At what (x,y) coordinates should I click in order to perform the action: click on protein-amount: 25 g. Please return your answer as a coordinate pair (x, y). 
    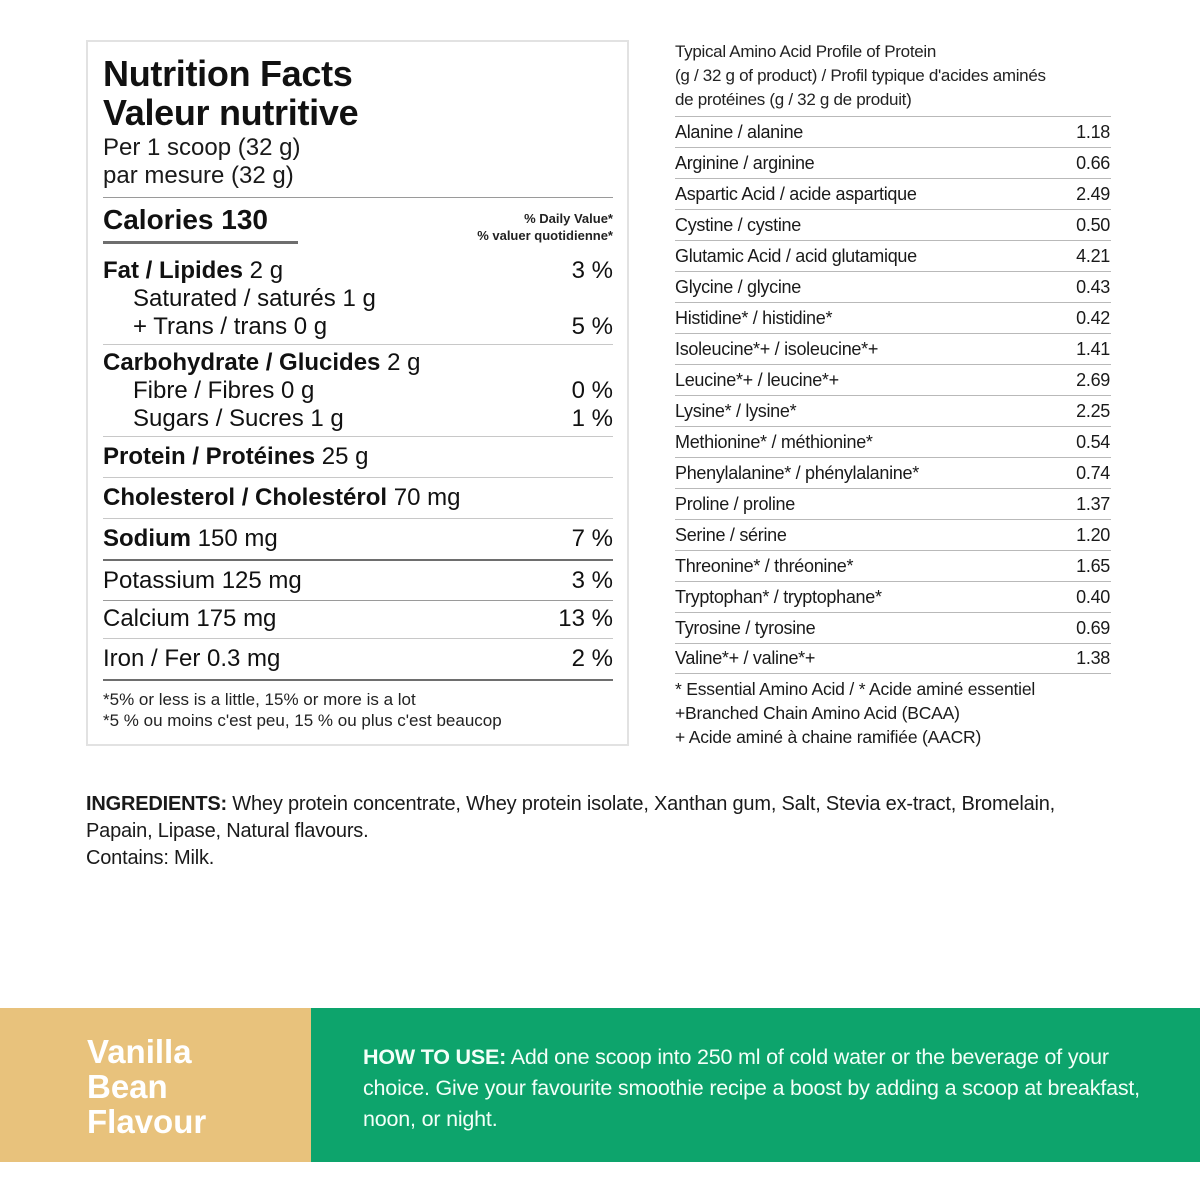
    Looking at the image, I should click on (342, 456).